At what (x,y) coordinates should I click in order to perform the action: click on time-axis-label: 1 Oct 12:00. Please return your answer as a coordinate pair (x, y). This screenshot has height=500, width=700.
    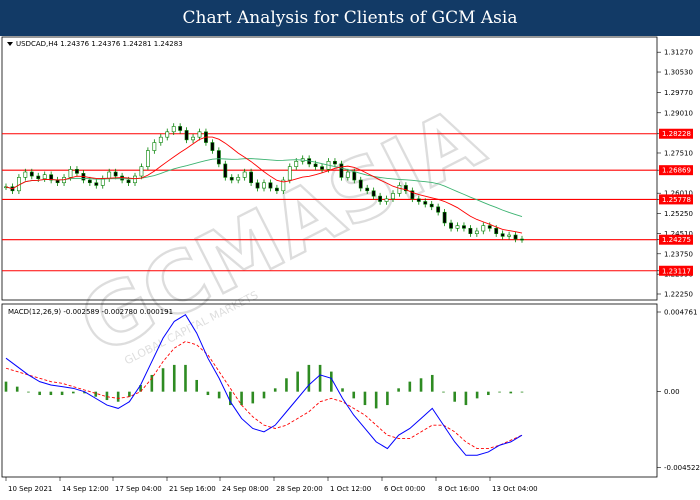
    Looking at the image, I should click on (350, 489).